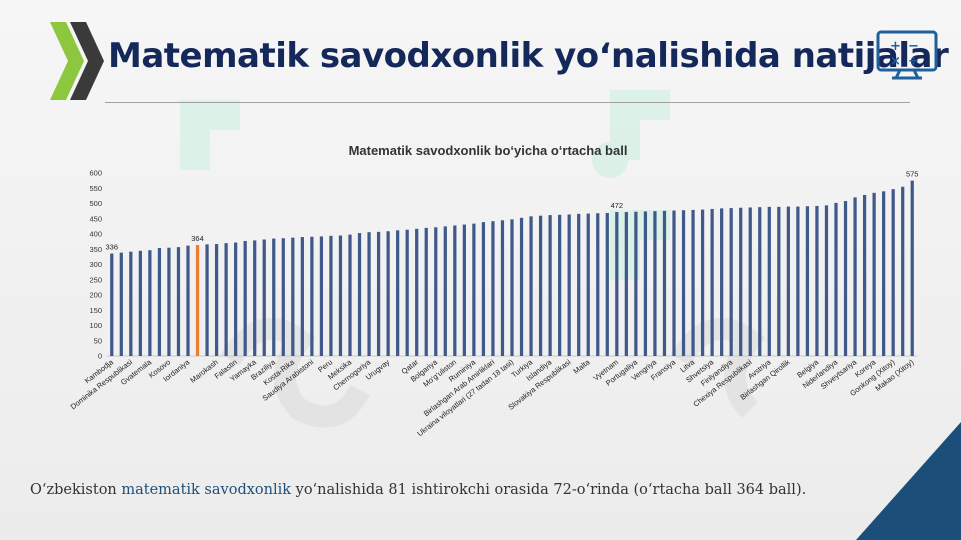 This screenshot has width=961, height=540. Describe the element at coordinates (95, 310) in the screenshot. I see `y-tick-label: 150` at that location.